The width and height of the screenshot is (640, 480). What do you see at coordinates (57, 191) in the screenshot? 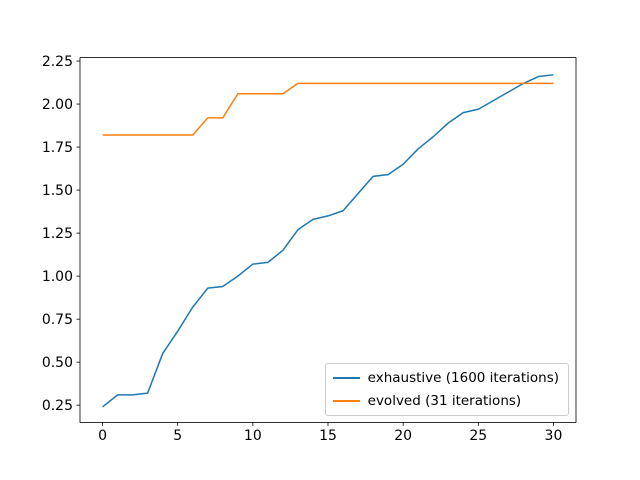
I see `y-tick-label: 1.50` at bounding box center [57, 191].